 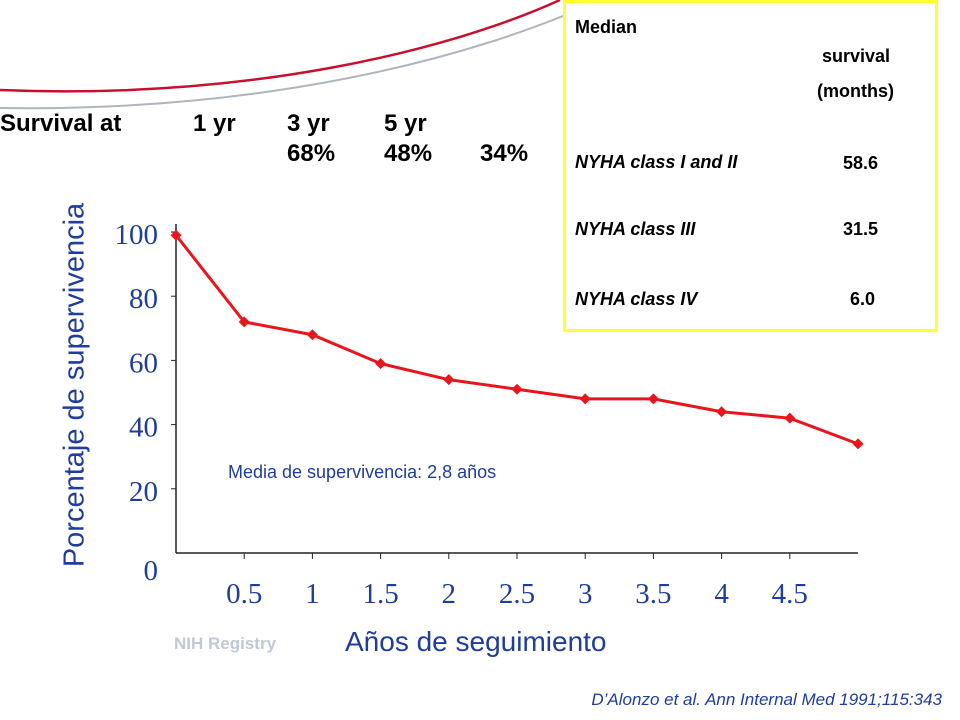 I want to click on median-header-line3: (months), so click(x=855, y=91).